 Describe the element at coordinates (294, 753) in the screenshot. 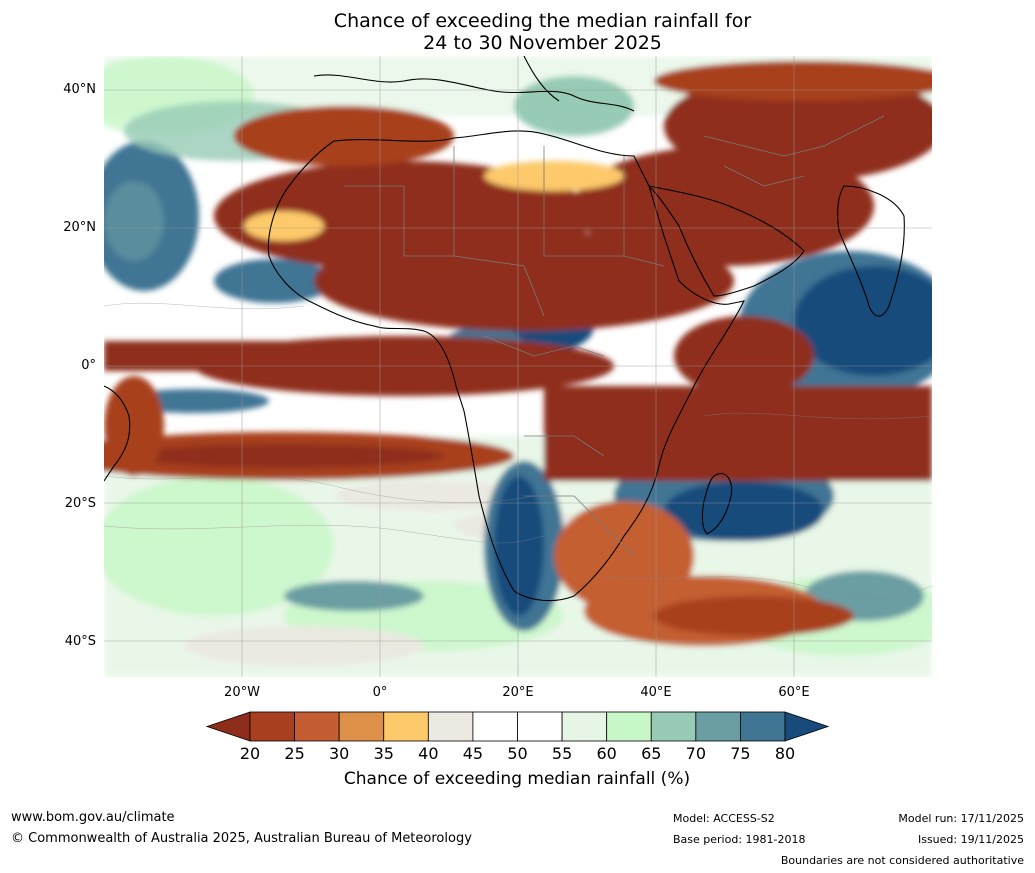

I see `colorbar-tick-label: 25` at that location.